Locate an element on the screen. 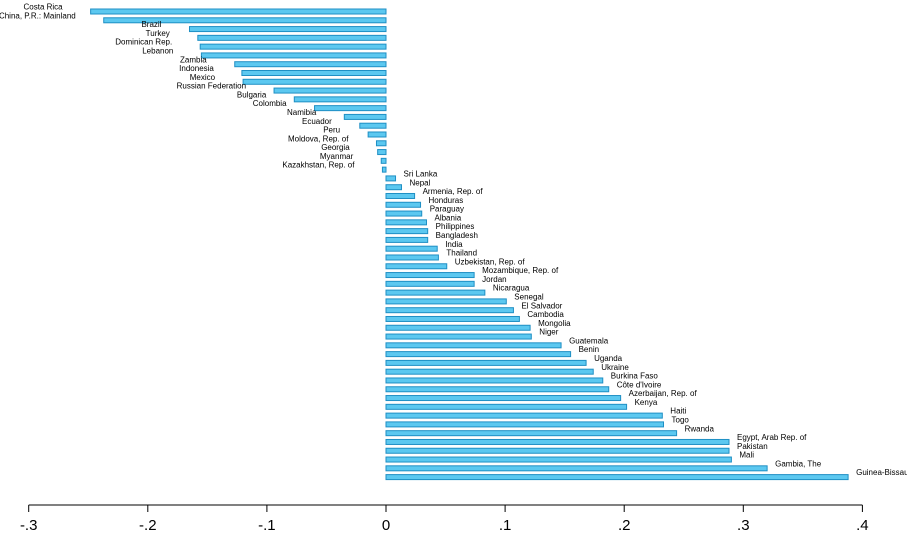  bar-label: Georgia is located at coordinates (335, 147).